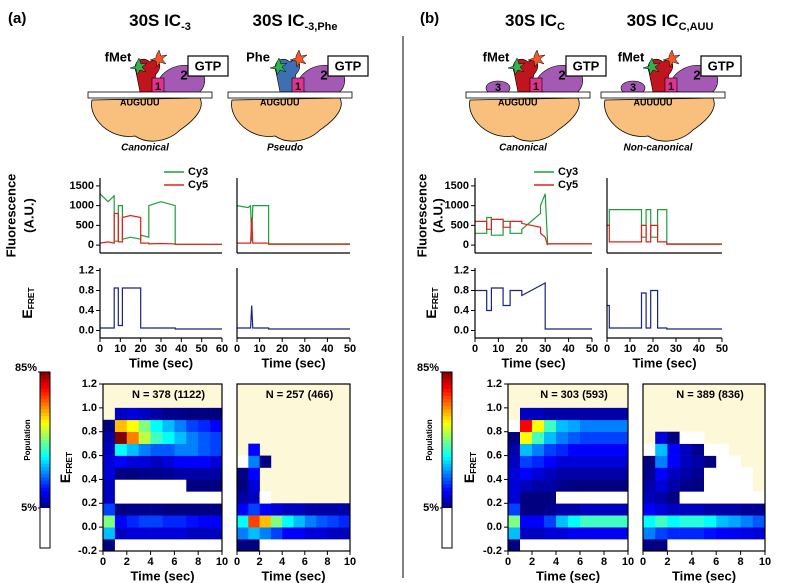  Describe the element at coordinates (89, 408) in the screenshot. I see `y-tick-label: 1.0` at that location.